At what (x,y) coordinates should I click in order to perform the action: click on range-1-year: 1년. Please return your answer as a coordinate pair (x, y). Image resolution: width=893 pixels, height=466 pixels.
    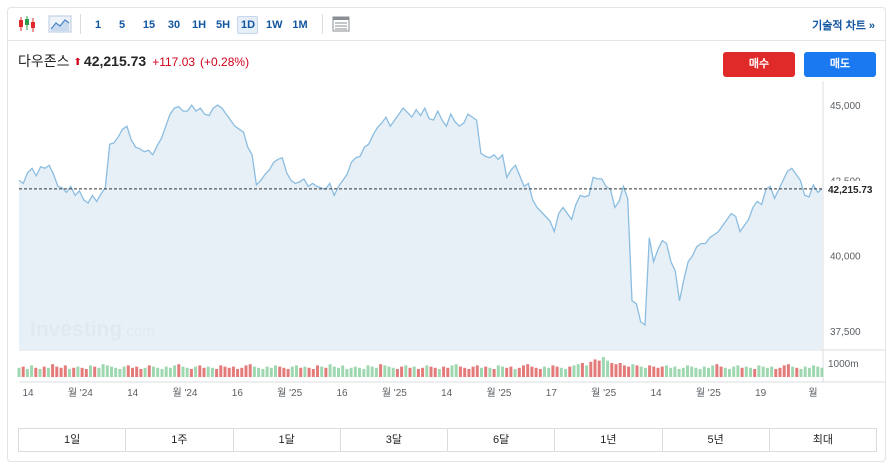
    Looking at the image, I should click on (609, 440).